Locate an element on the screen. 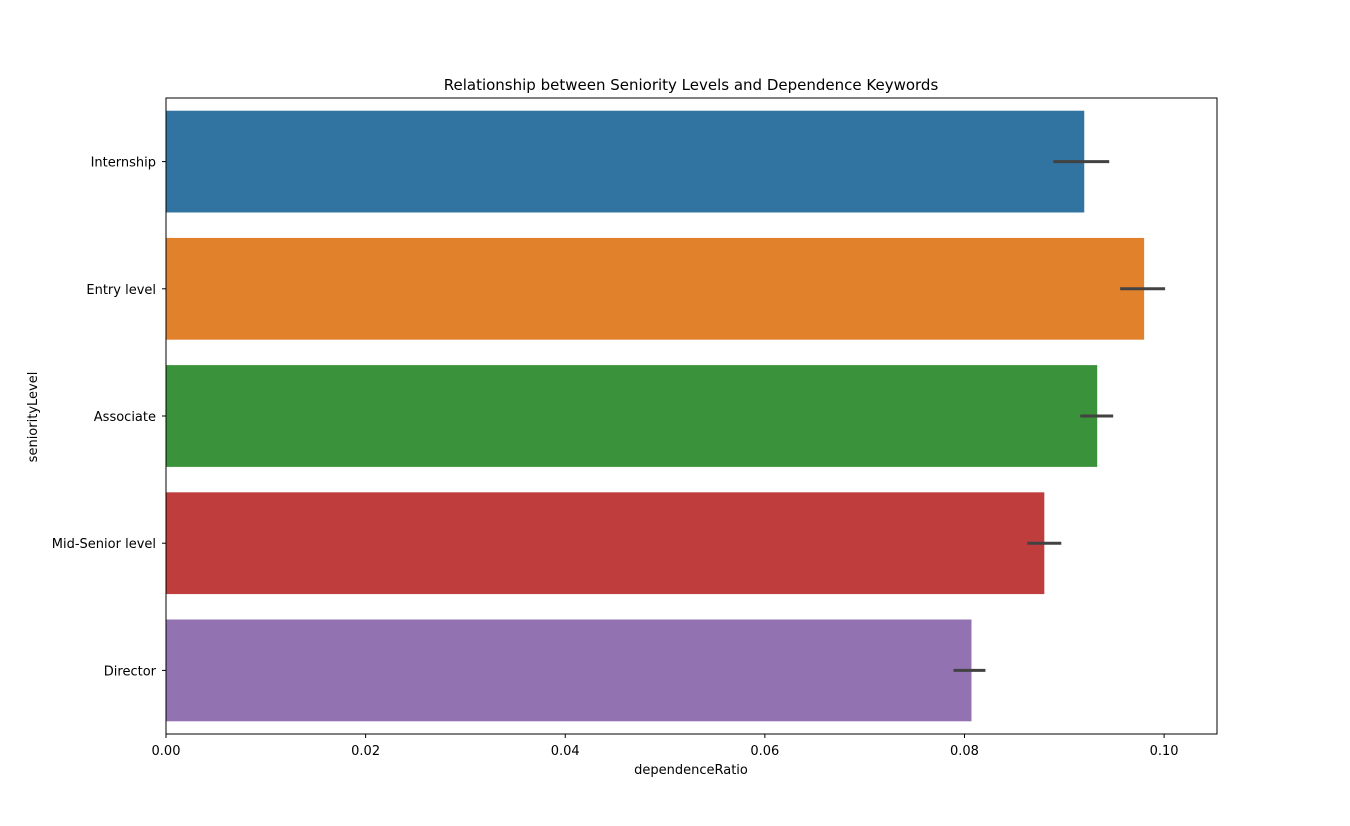 Image resolution: width=1350 pixels, height=826 pixels. y-tick-label: Associate is located at coordinates (125, 417).